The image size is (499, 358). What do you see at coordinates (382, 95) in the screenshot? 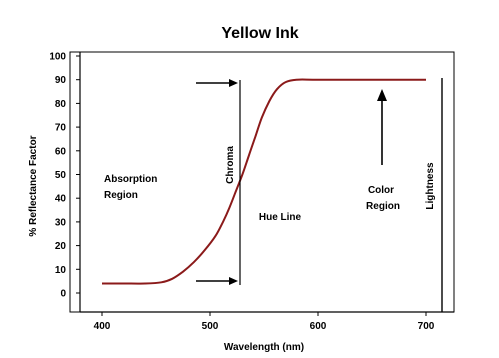
I see `color-region-arrowhead` at bounding box center [382, 95].